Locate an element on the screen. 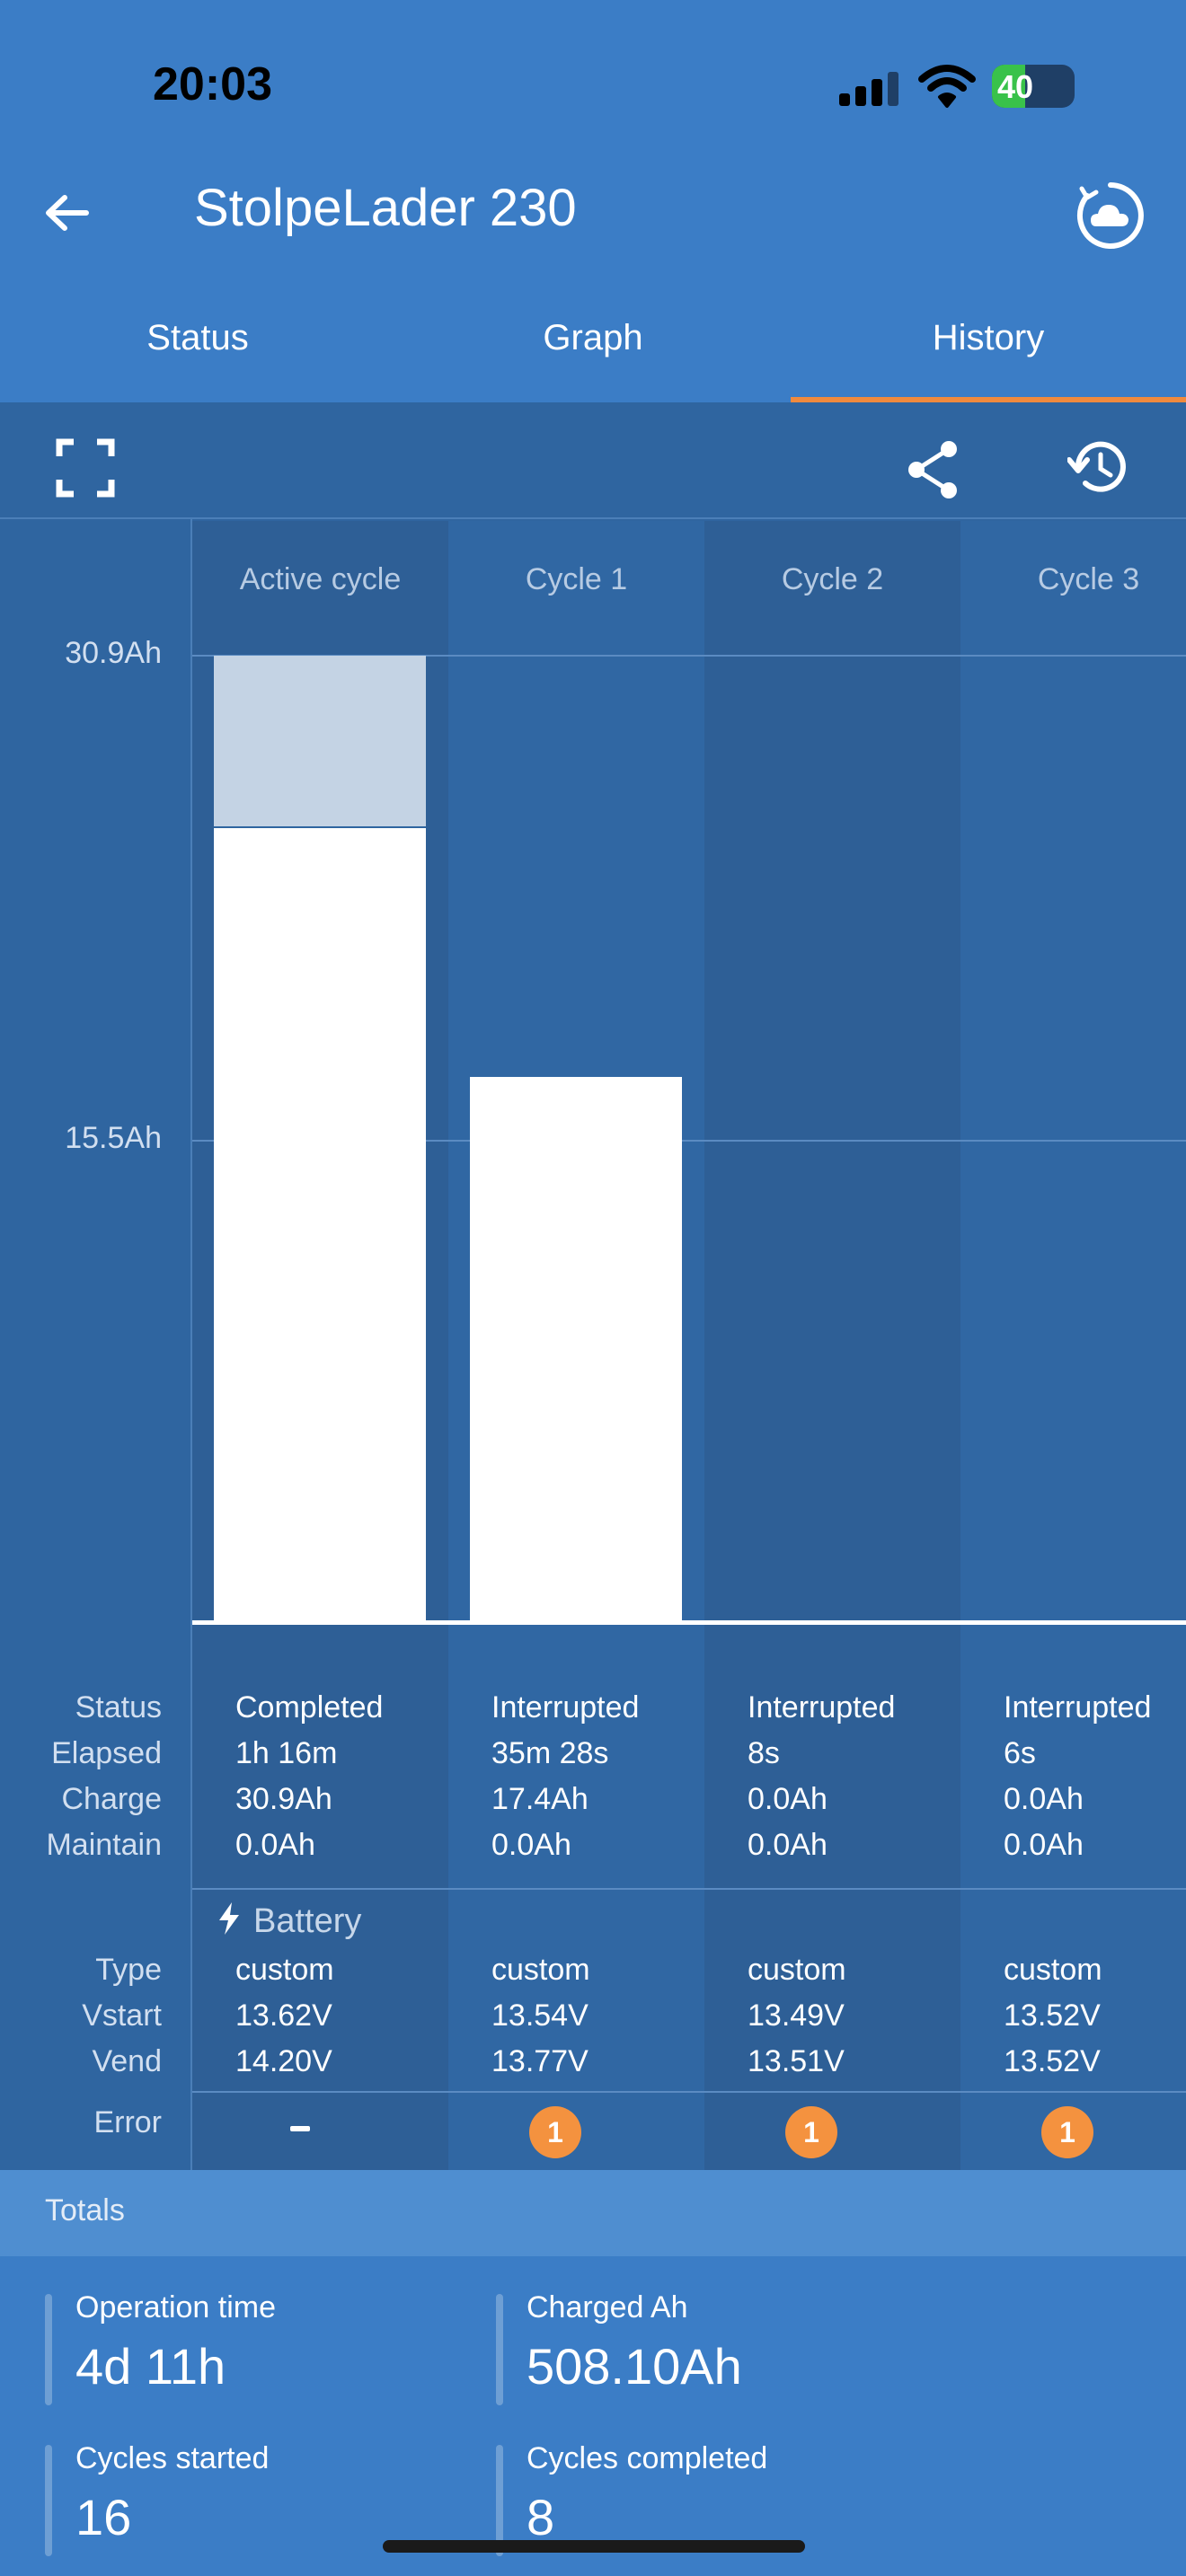 This screenshot has width=1186, height=2576. row-label-vend: Vend is located at coordinates (127, 2061).